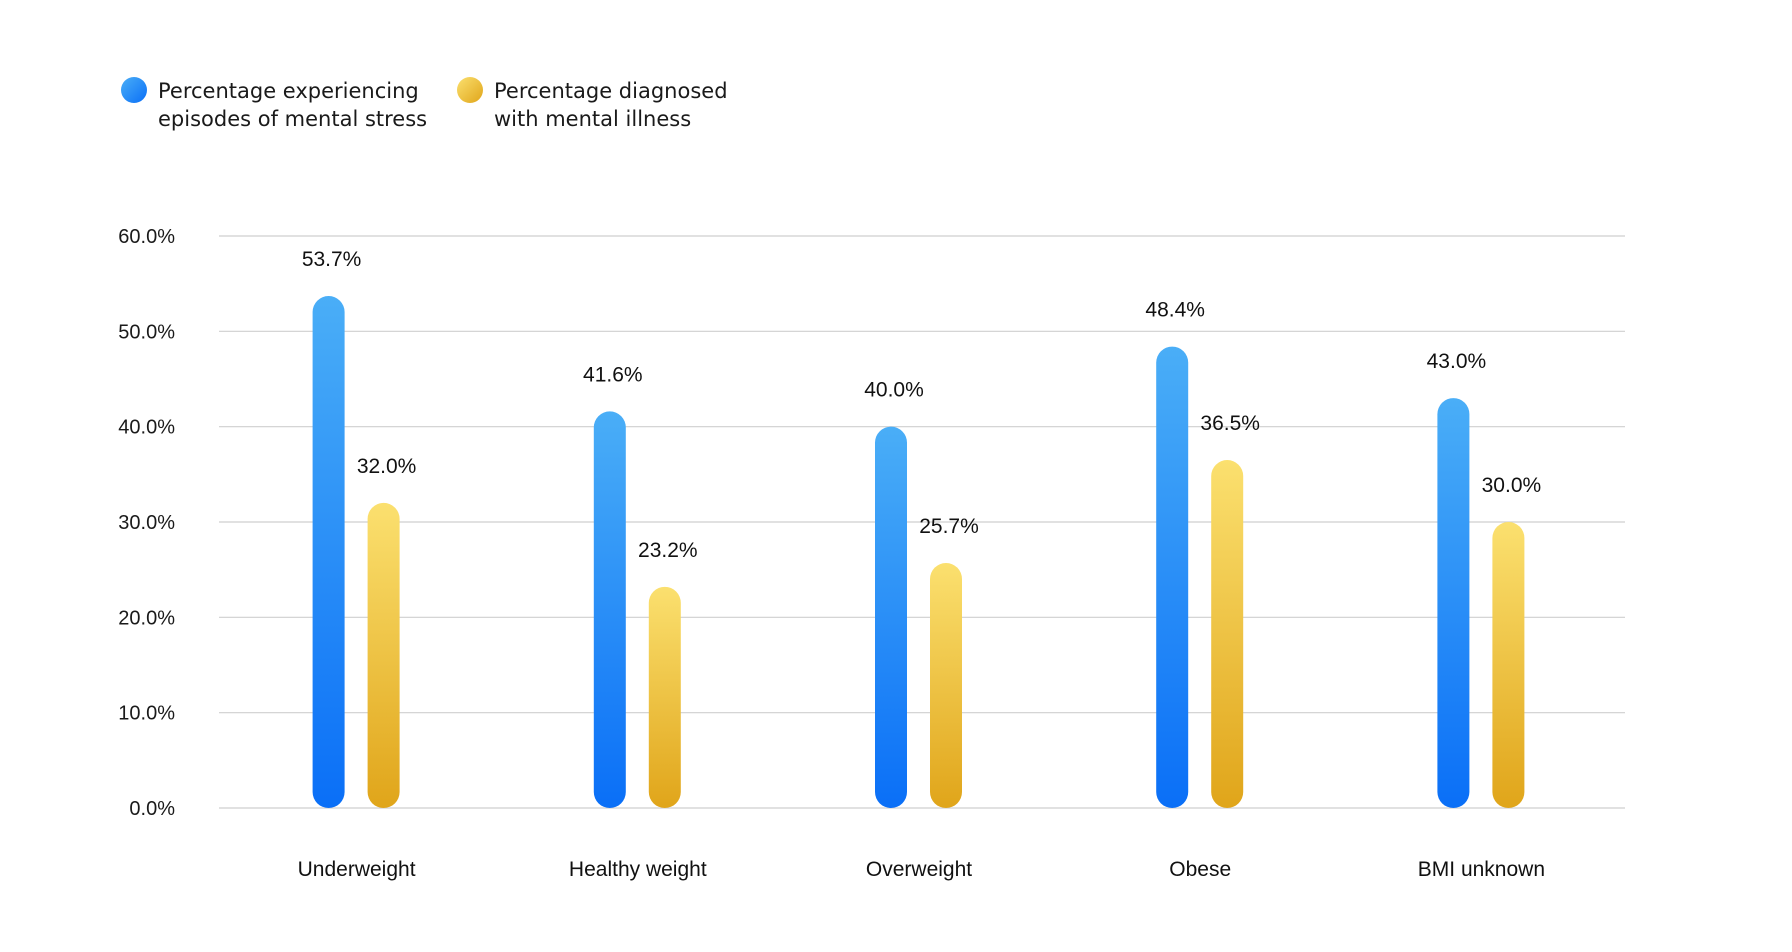  What do you see at coordinates (592, 104) in the screenshot?
I see `legend-item: Percentage diagnosed with mental illness` at bounding box center [592, 104].